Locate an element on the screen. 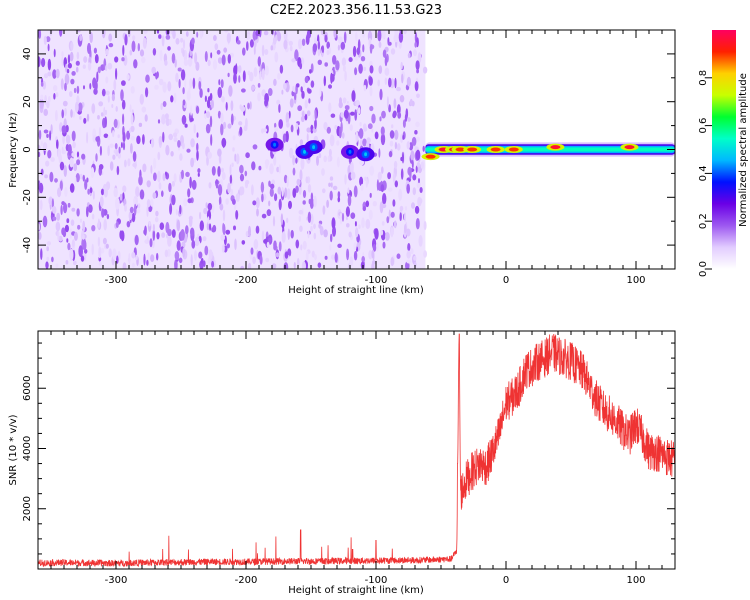  signal-peak is located at coordinates (430, 157).